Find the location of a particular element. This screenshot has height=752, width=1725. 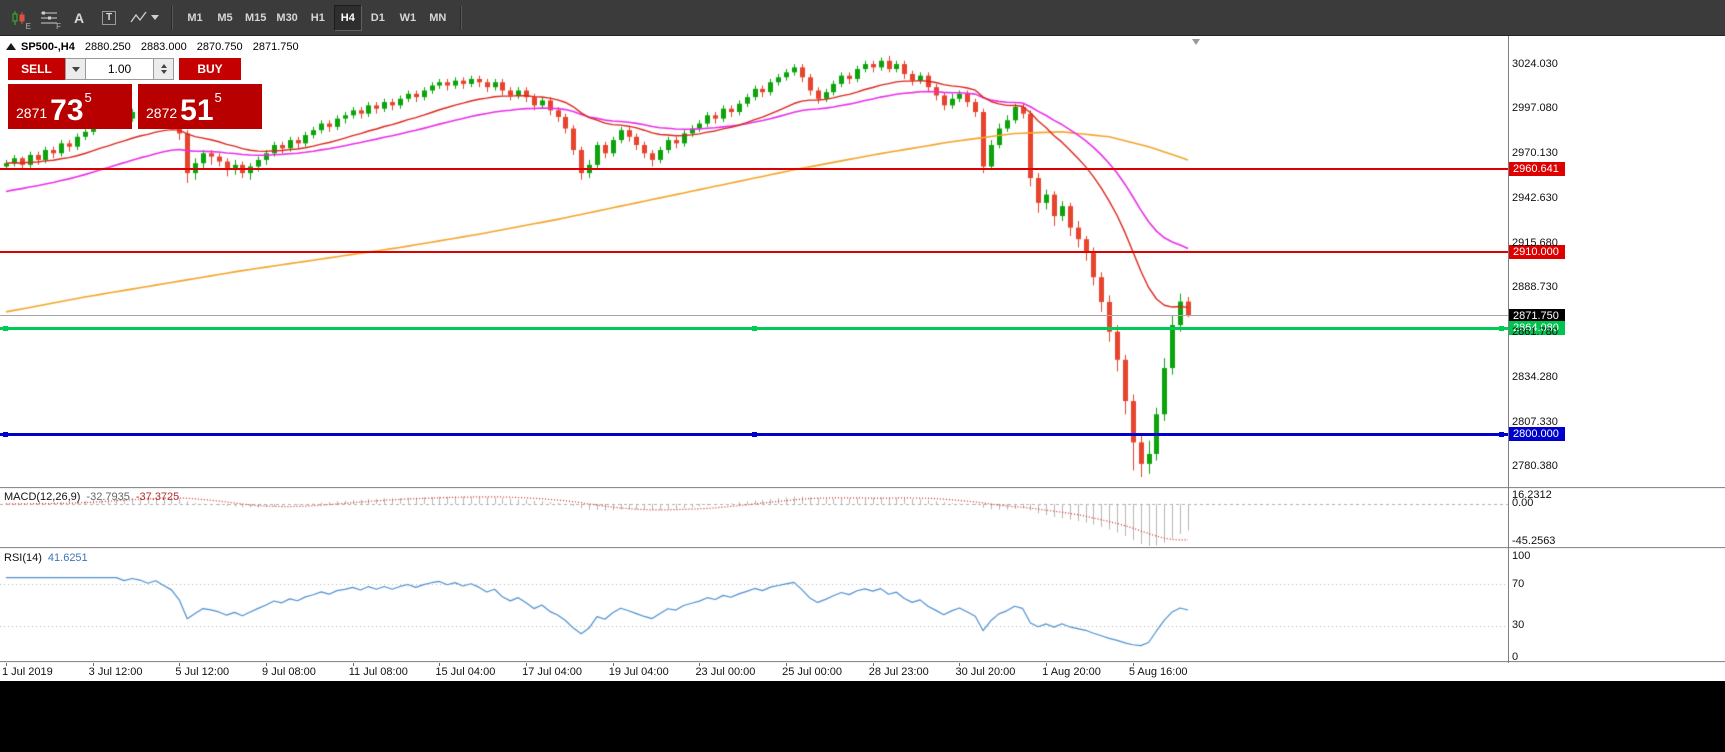

levels-tool-button: F is located at coordinates (49, 18).